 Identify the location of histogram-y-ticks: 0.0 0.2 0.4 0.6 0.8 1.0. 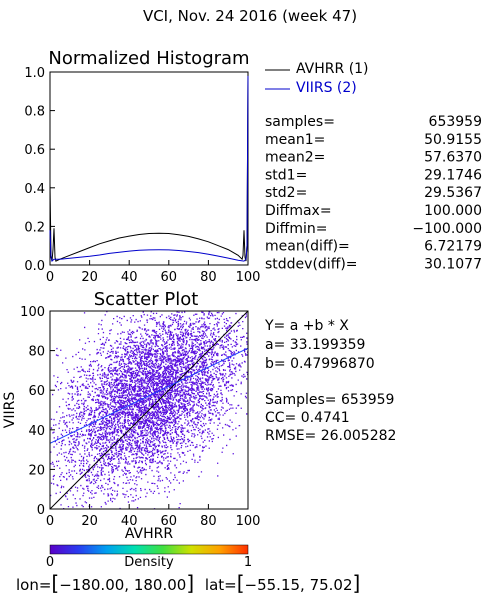
(39, 170).